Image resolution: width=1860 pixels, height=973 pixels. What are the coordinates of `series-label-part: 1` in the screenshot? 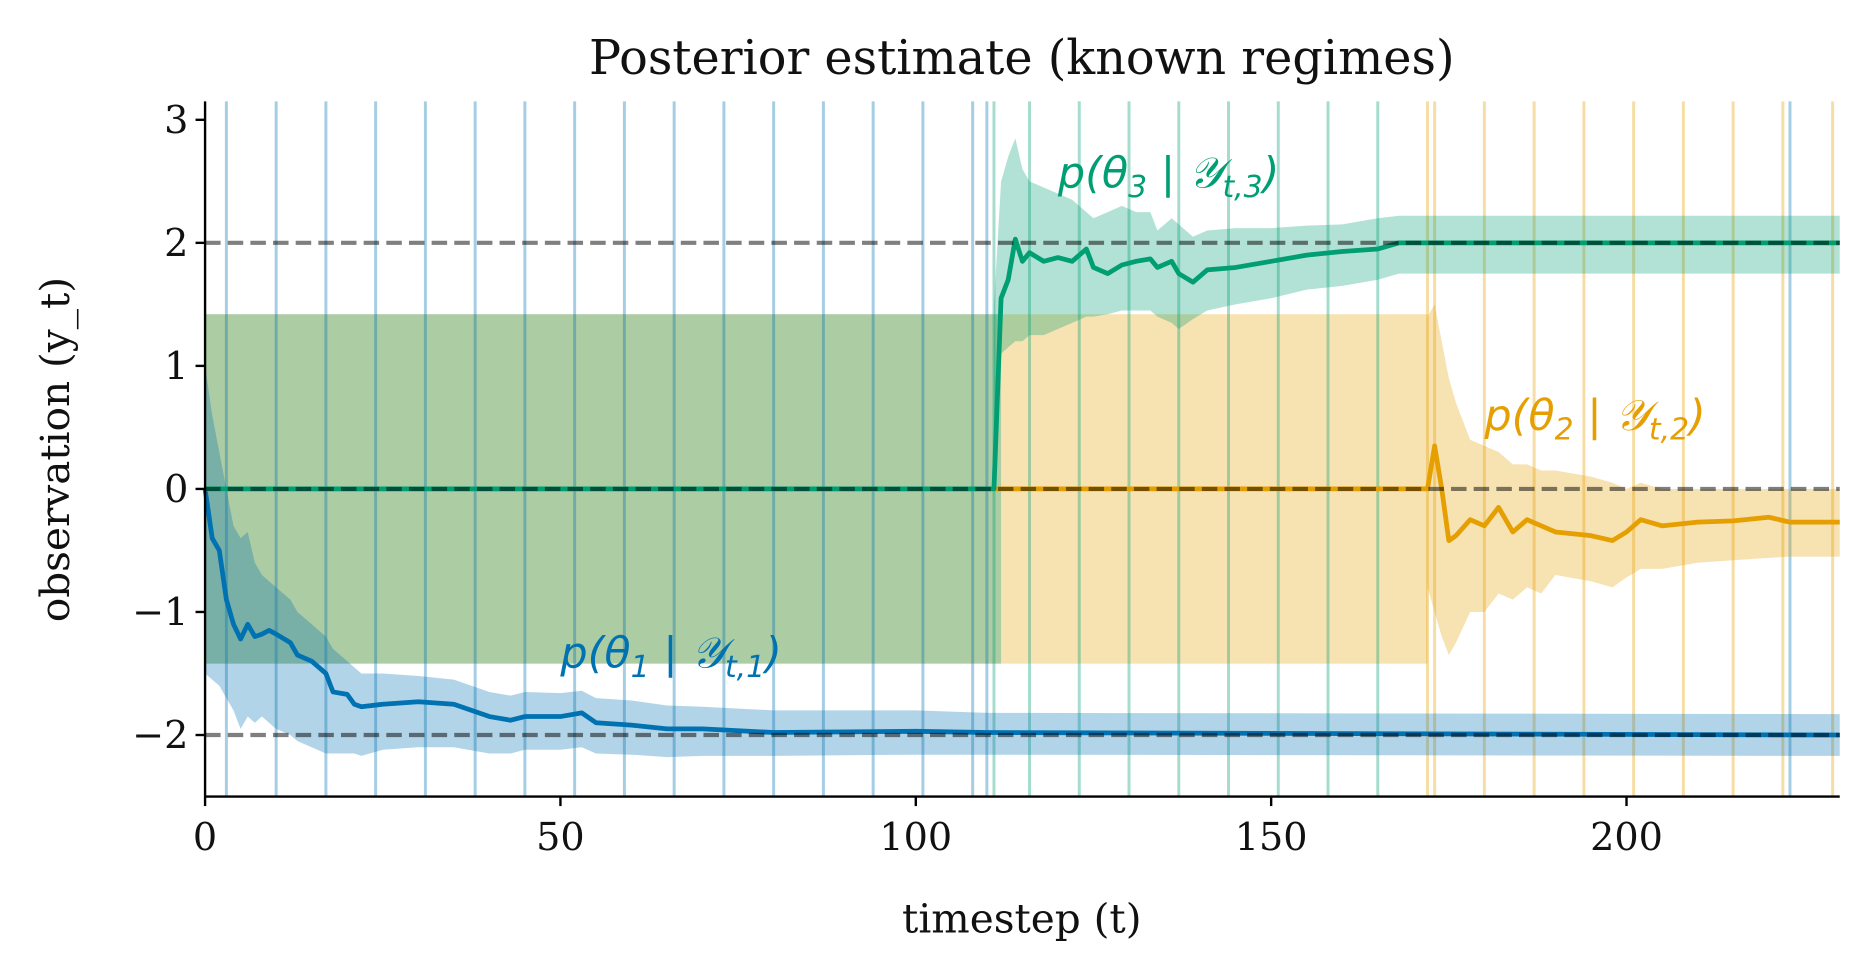 It's located at (640, 667).